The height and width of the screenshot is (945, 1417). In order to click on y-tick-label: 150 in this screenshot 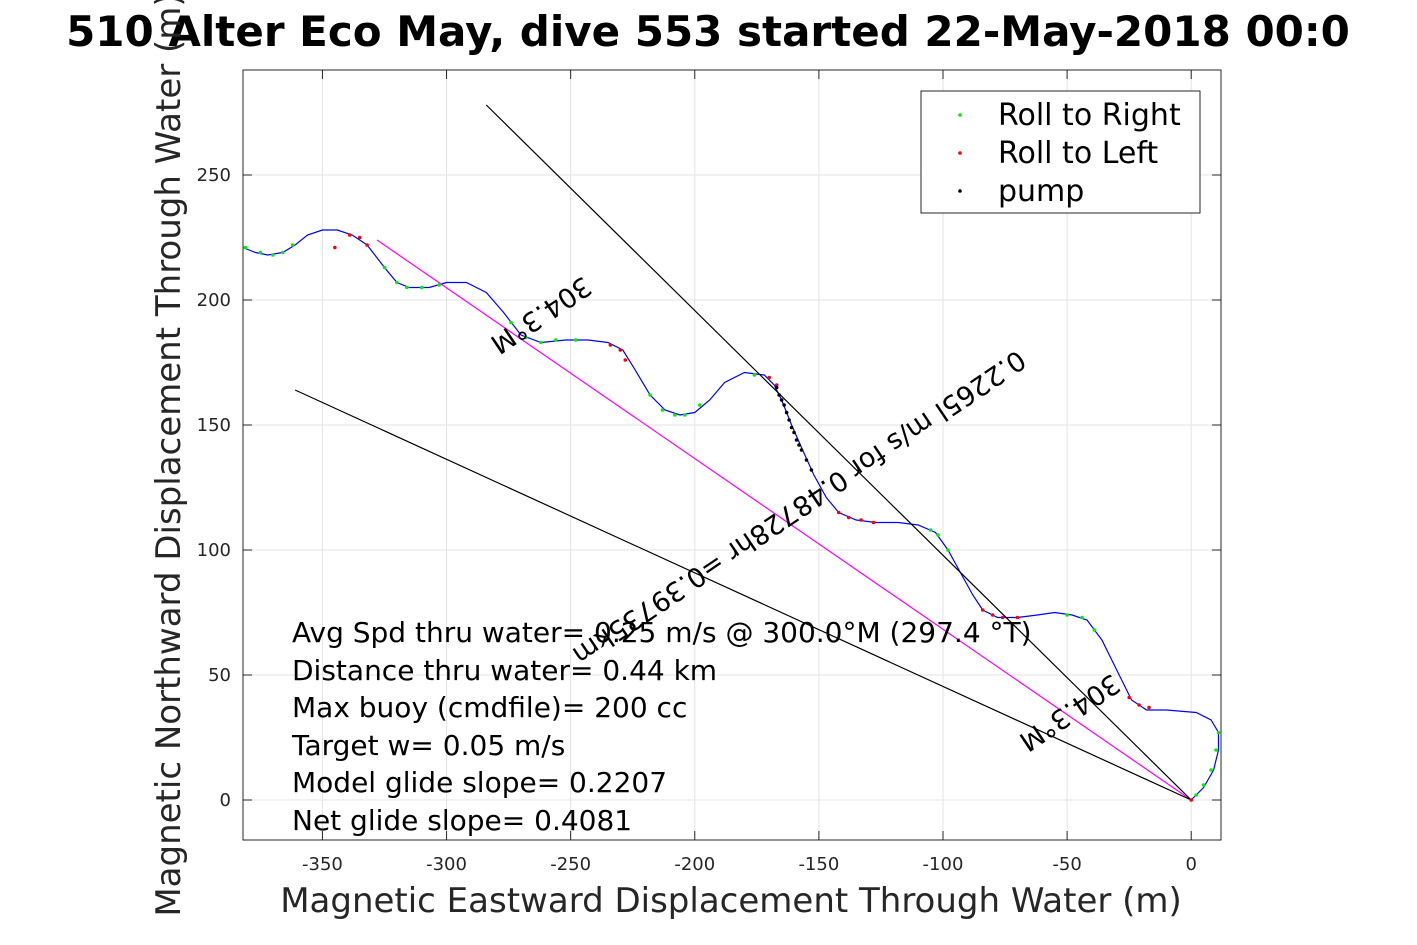, I will do `click(214, 425)`.